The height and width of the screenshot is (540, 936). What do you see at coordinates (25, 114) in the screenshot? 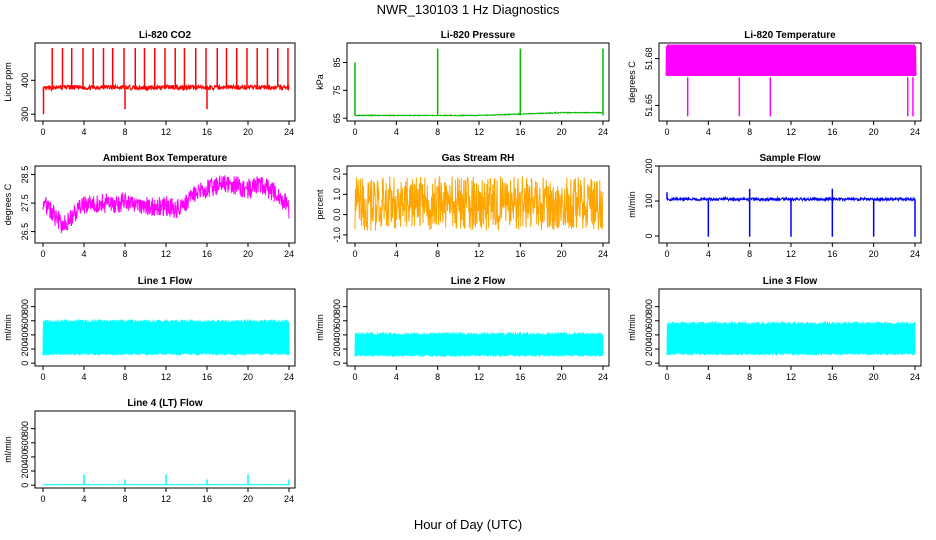
I see `y-tick-label: 300` at bounding box center [25, 114].